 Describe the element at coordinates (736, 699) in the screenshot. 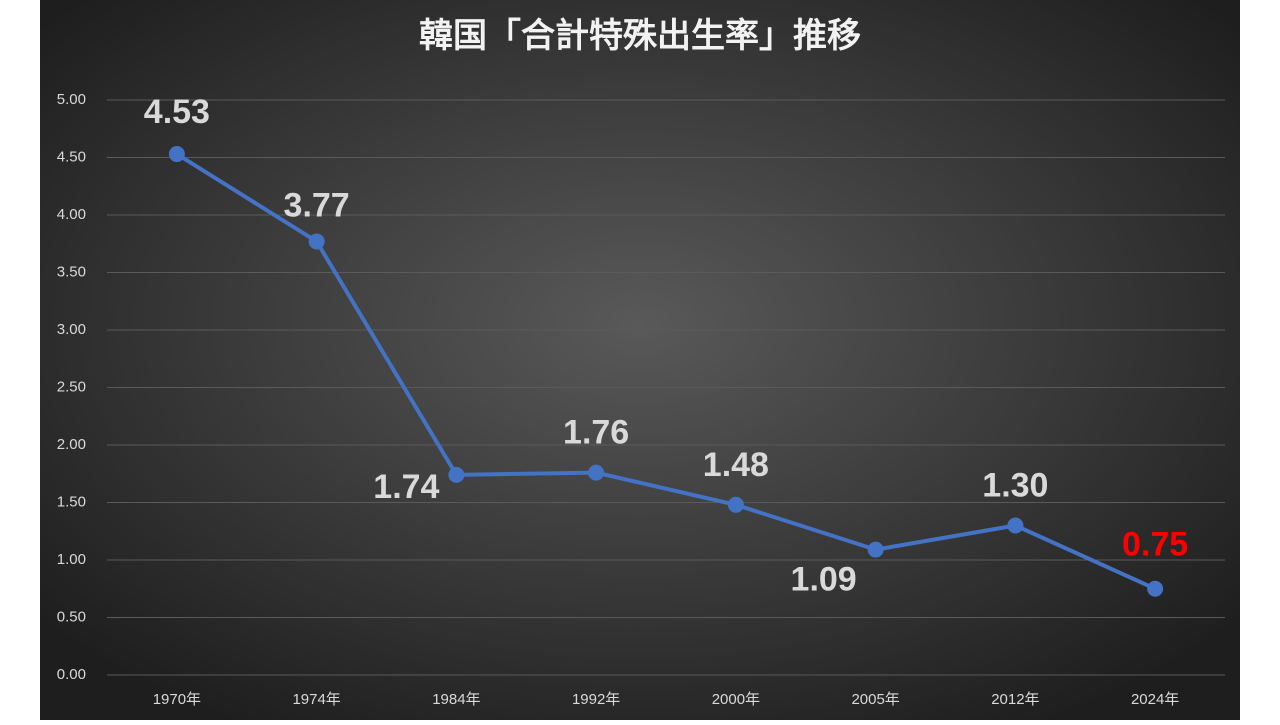

I see `x-tick-label: 2000年` at that location.